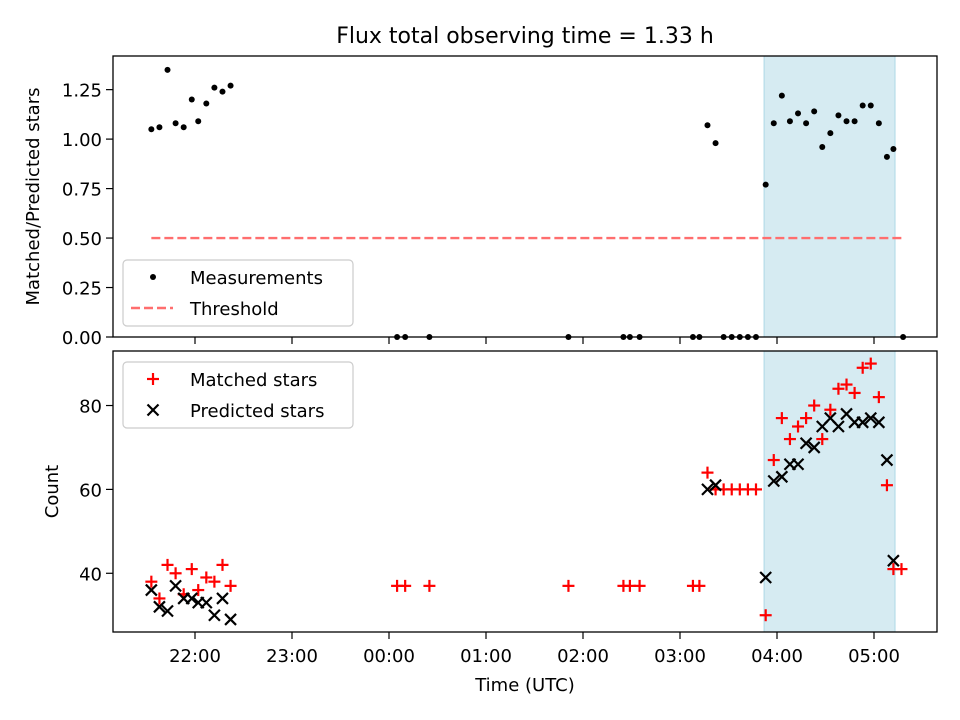 This screenshot has width=960, height=720. I want to click on x-tick-label: 01:00, so click(486, 656).